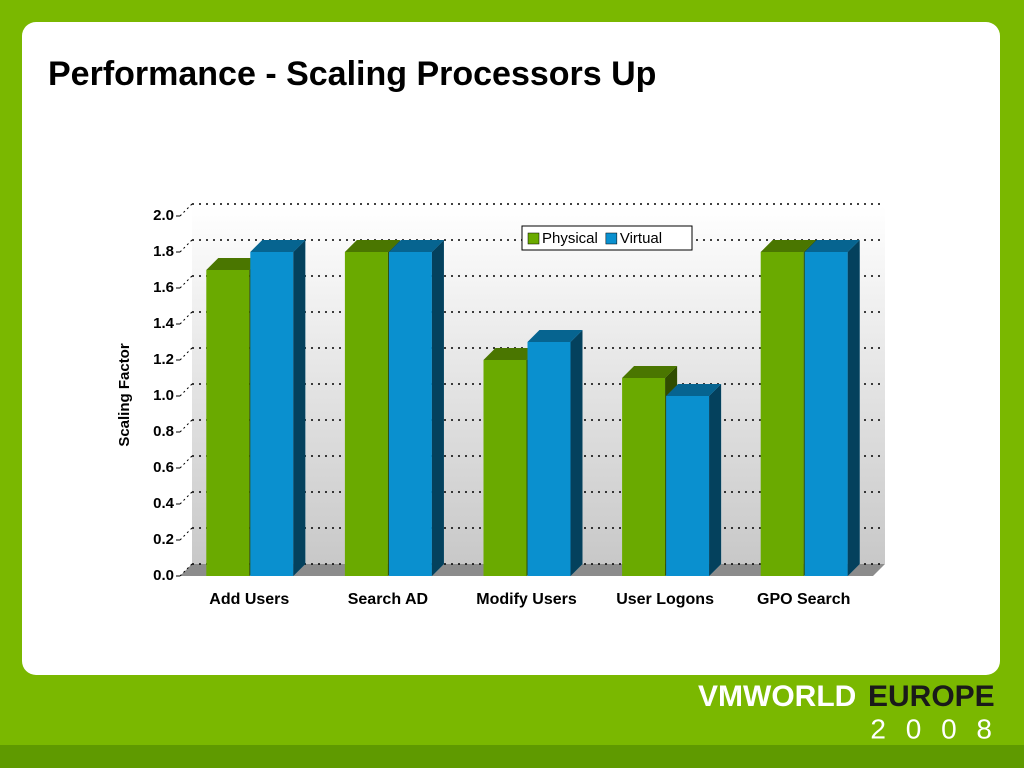  What do you see at coordinates (163, 575) in the screenshot?
I see `y-tick-label: 0.0` at bounding box center [163, 575].